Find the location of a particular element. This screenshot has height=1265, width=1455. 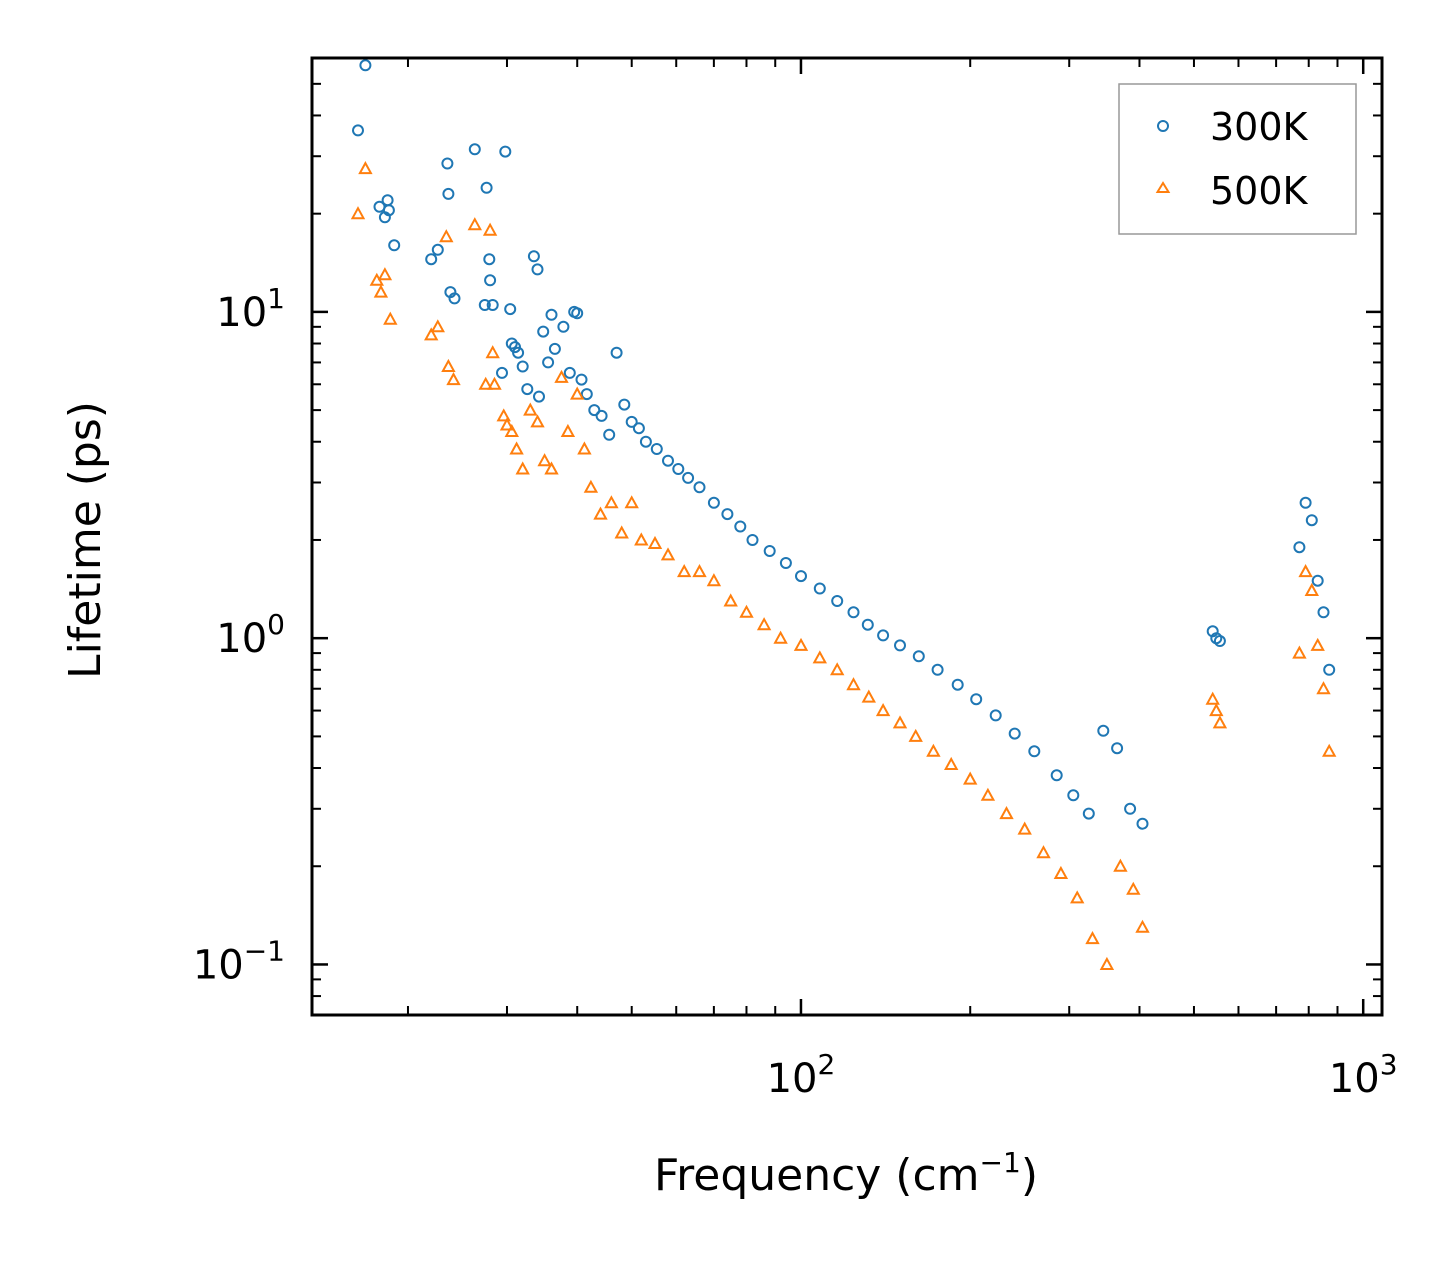

x-tick-label: 10² is located at coordinates (801, 1075).